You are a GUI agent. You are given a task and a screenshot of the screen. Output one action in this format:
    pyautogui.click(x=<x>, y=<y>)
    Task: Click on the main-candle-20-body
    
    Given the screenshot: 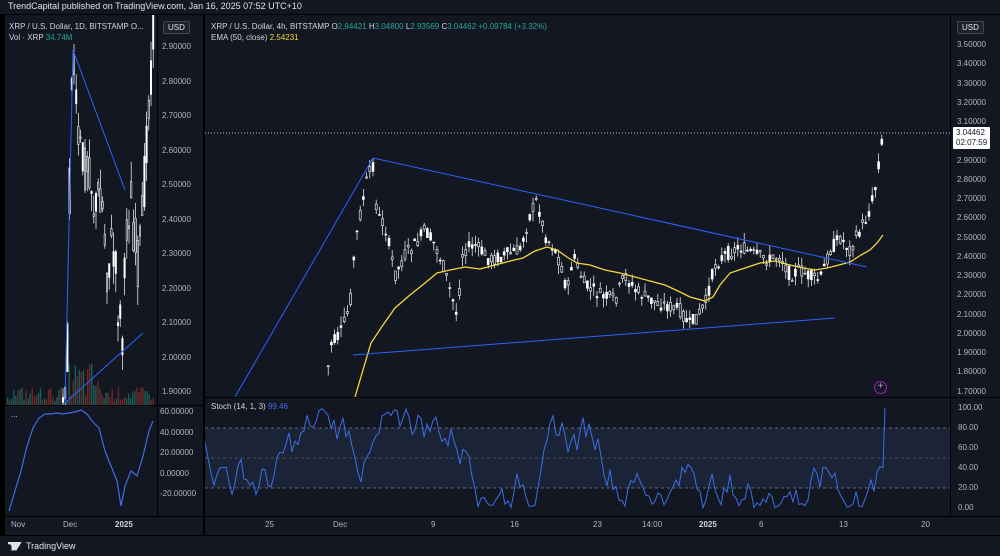 What is the action you would take?
    pyautogui.click(x=389, y=242)
    